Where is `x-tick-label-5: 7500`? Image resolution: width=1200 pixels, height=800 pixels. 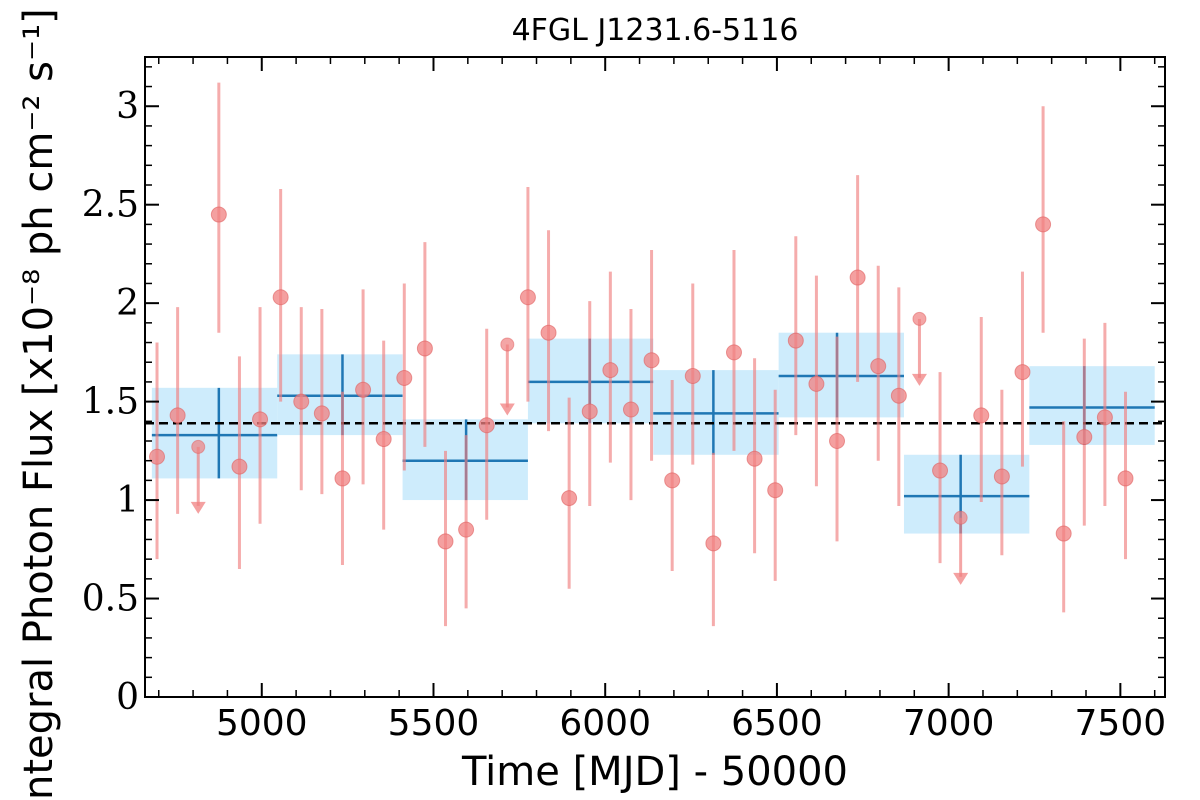
x-tick-label-5: 7500 is located at coordinates (1121, 723).